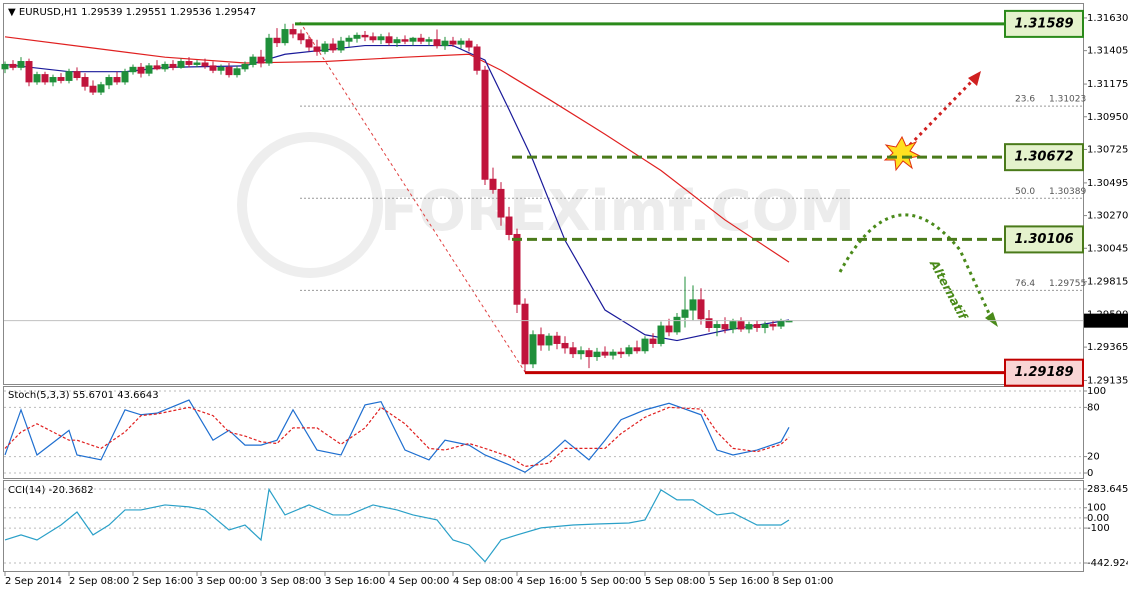  What do you see at coordinates (1107, 248) in the screenshot?
I see `y-tick-label: 1.30045` at bounding box center [1107, 248].